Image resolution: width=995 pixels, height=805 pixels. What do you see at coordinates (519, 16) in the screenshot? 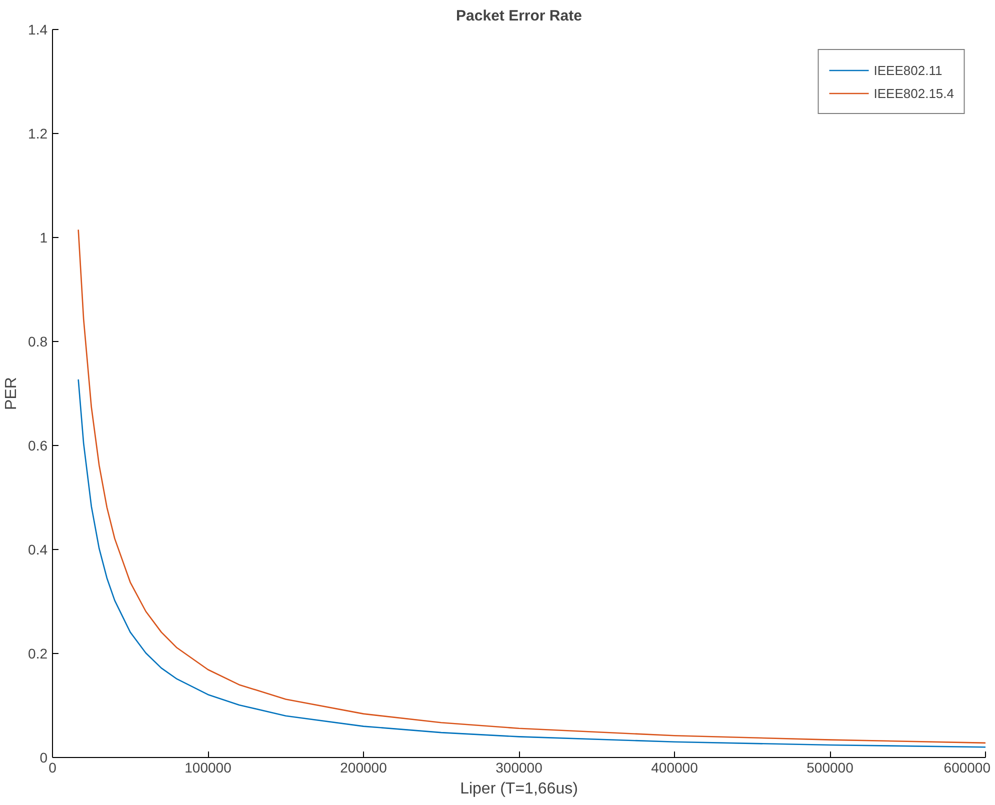
I see `chart-title: Packet Error Rate` at bounding box center [519, 16].